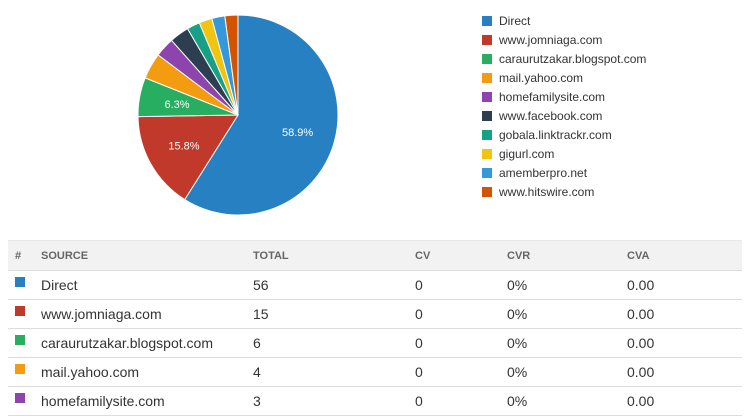 The width and height of the screenshot is (752, 416). Describe the element at coordinates (147, 372) in the screenshot. I see `row-source-cell: mail.yahoo.com` at that location.